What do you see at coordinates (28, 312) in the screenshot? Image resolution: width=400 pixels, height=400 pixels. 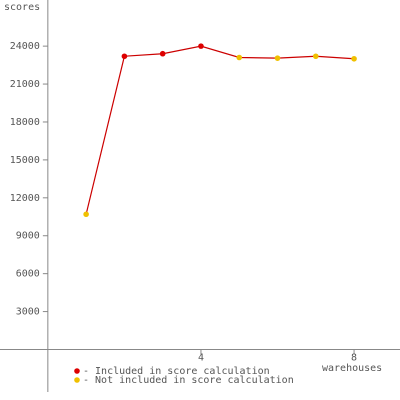 I see `y-tick-label: 3000` at bounding box center [28, 312].